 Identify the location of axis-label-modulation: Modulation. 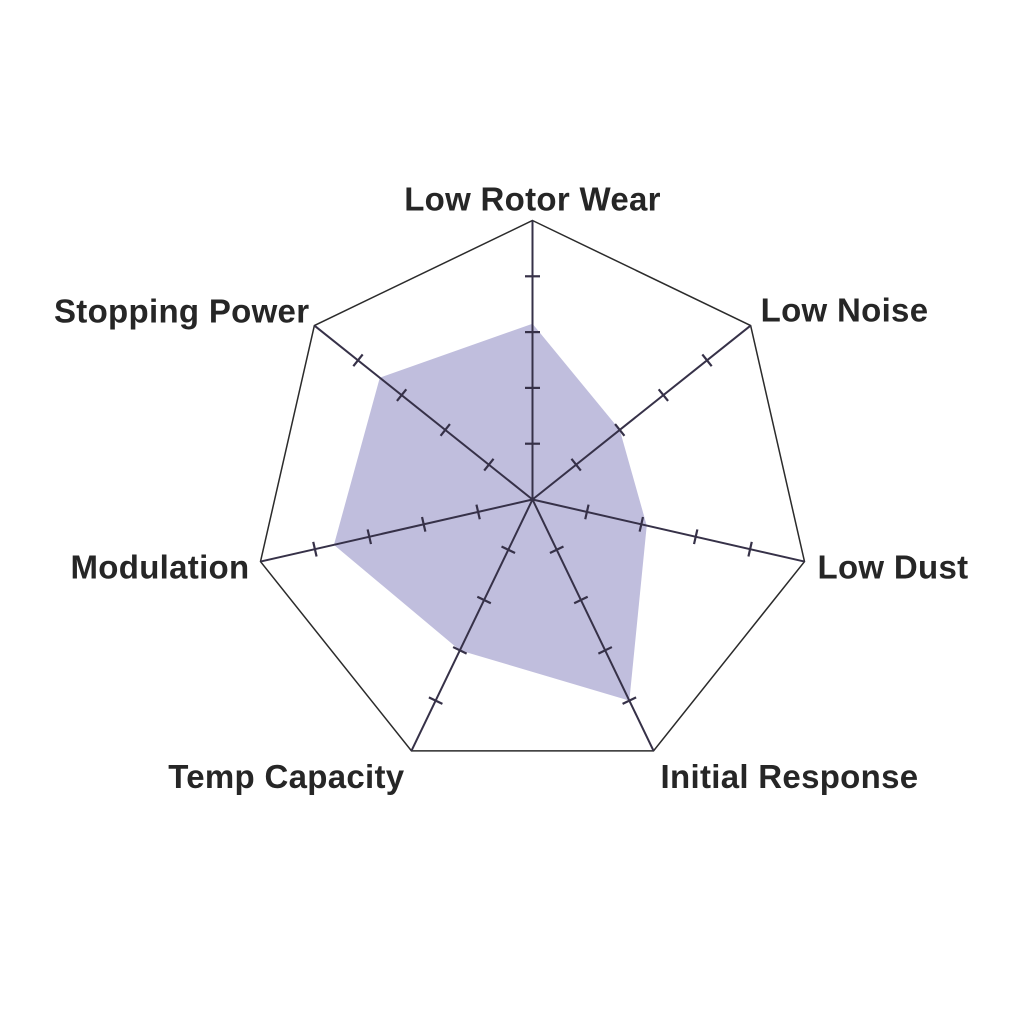
(160, 567).